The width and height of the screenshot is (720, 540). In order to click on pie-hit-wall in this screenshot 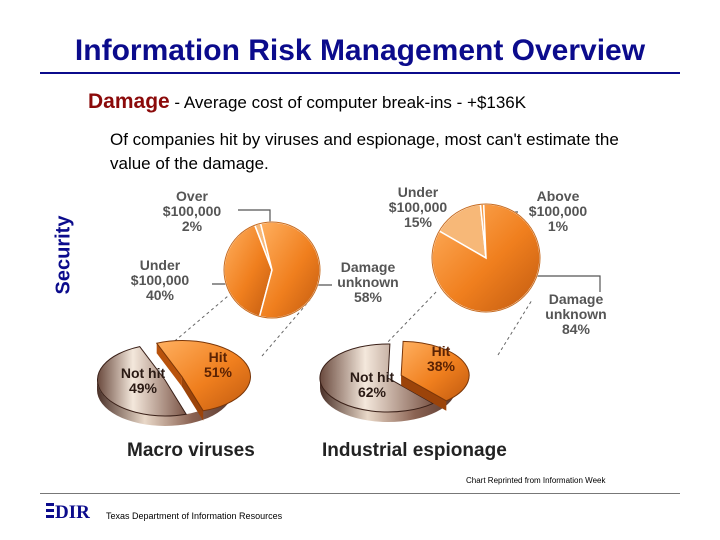, I will do `click(169, 365)`.